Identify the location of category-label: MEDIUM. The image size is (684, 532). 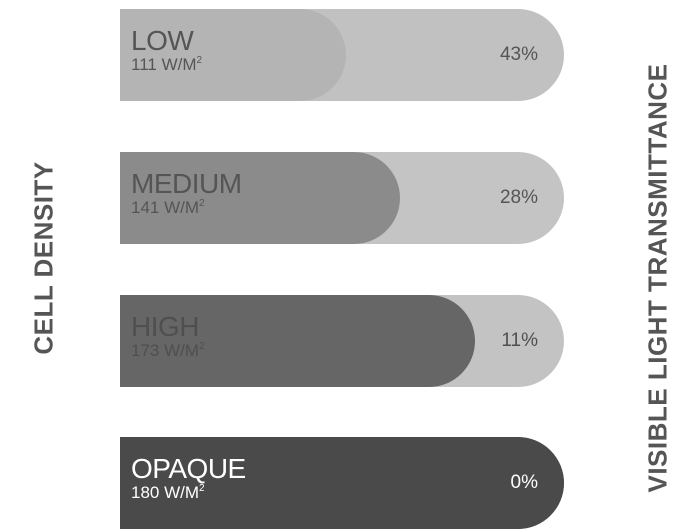
(186, 183).